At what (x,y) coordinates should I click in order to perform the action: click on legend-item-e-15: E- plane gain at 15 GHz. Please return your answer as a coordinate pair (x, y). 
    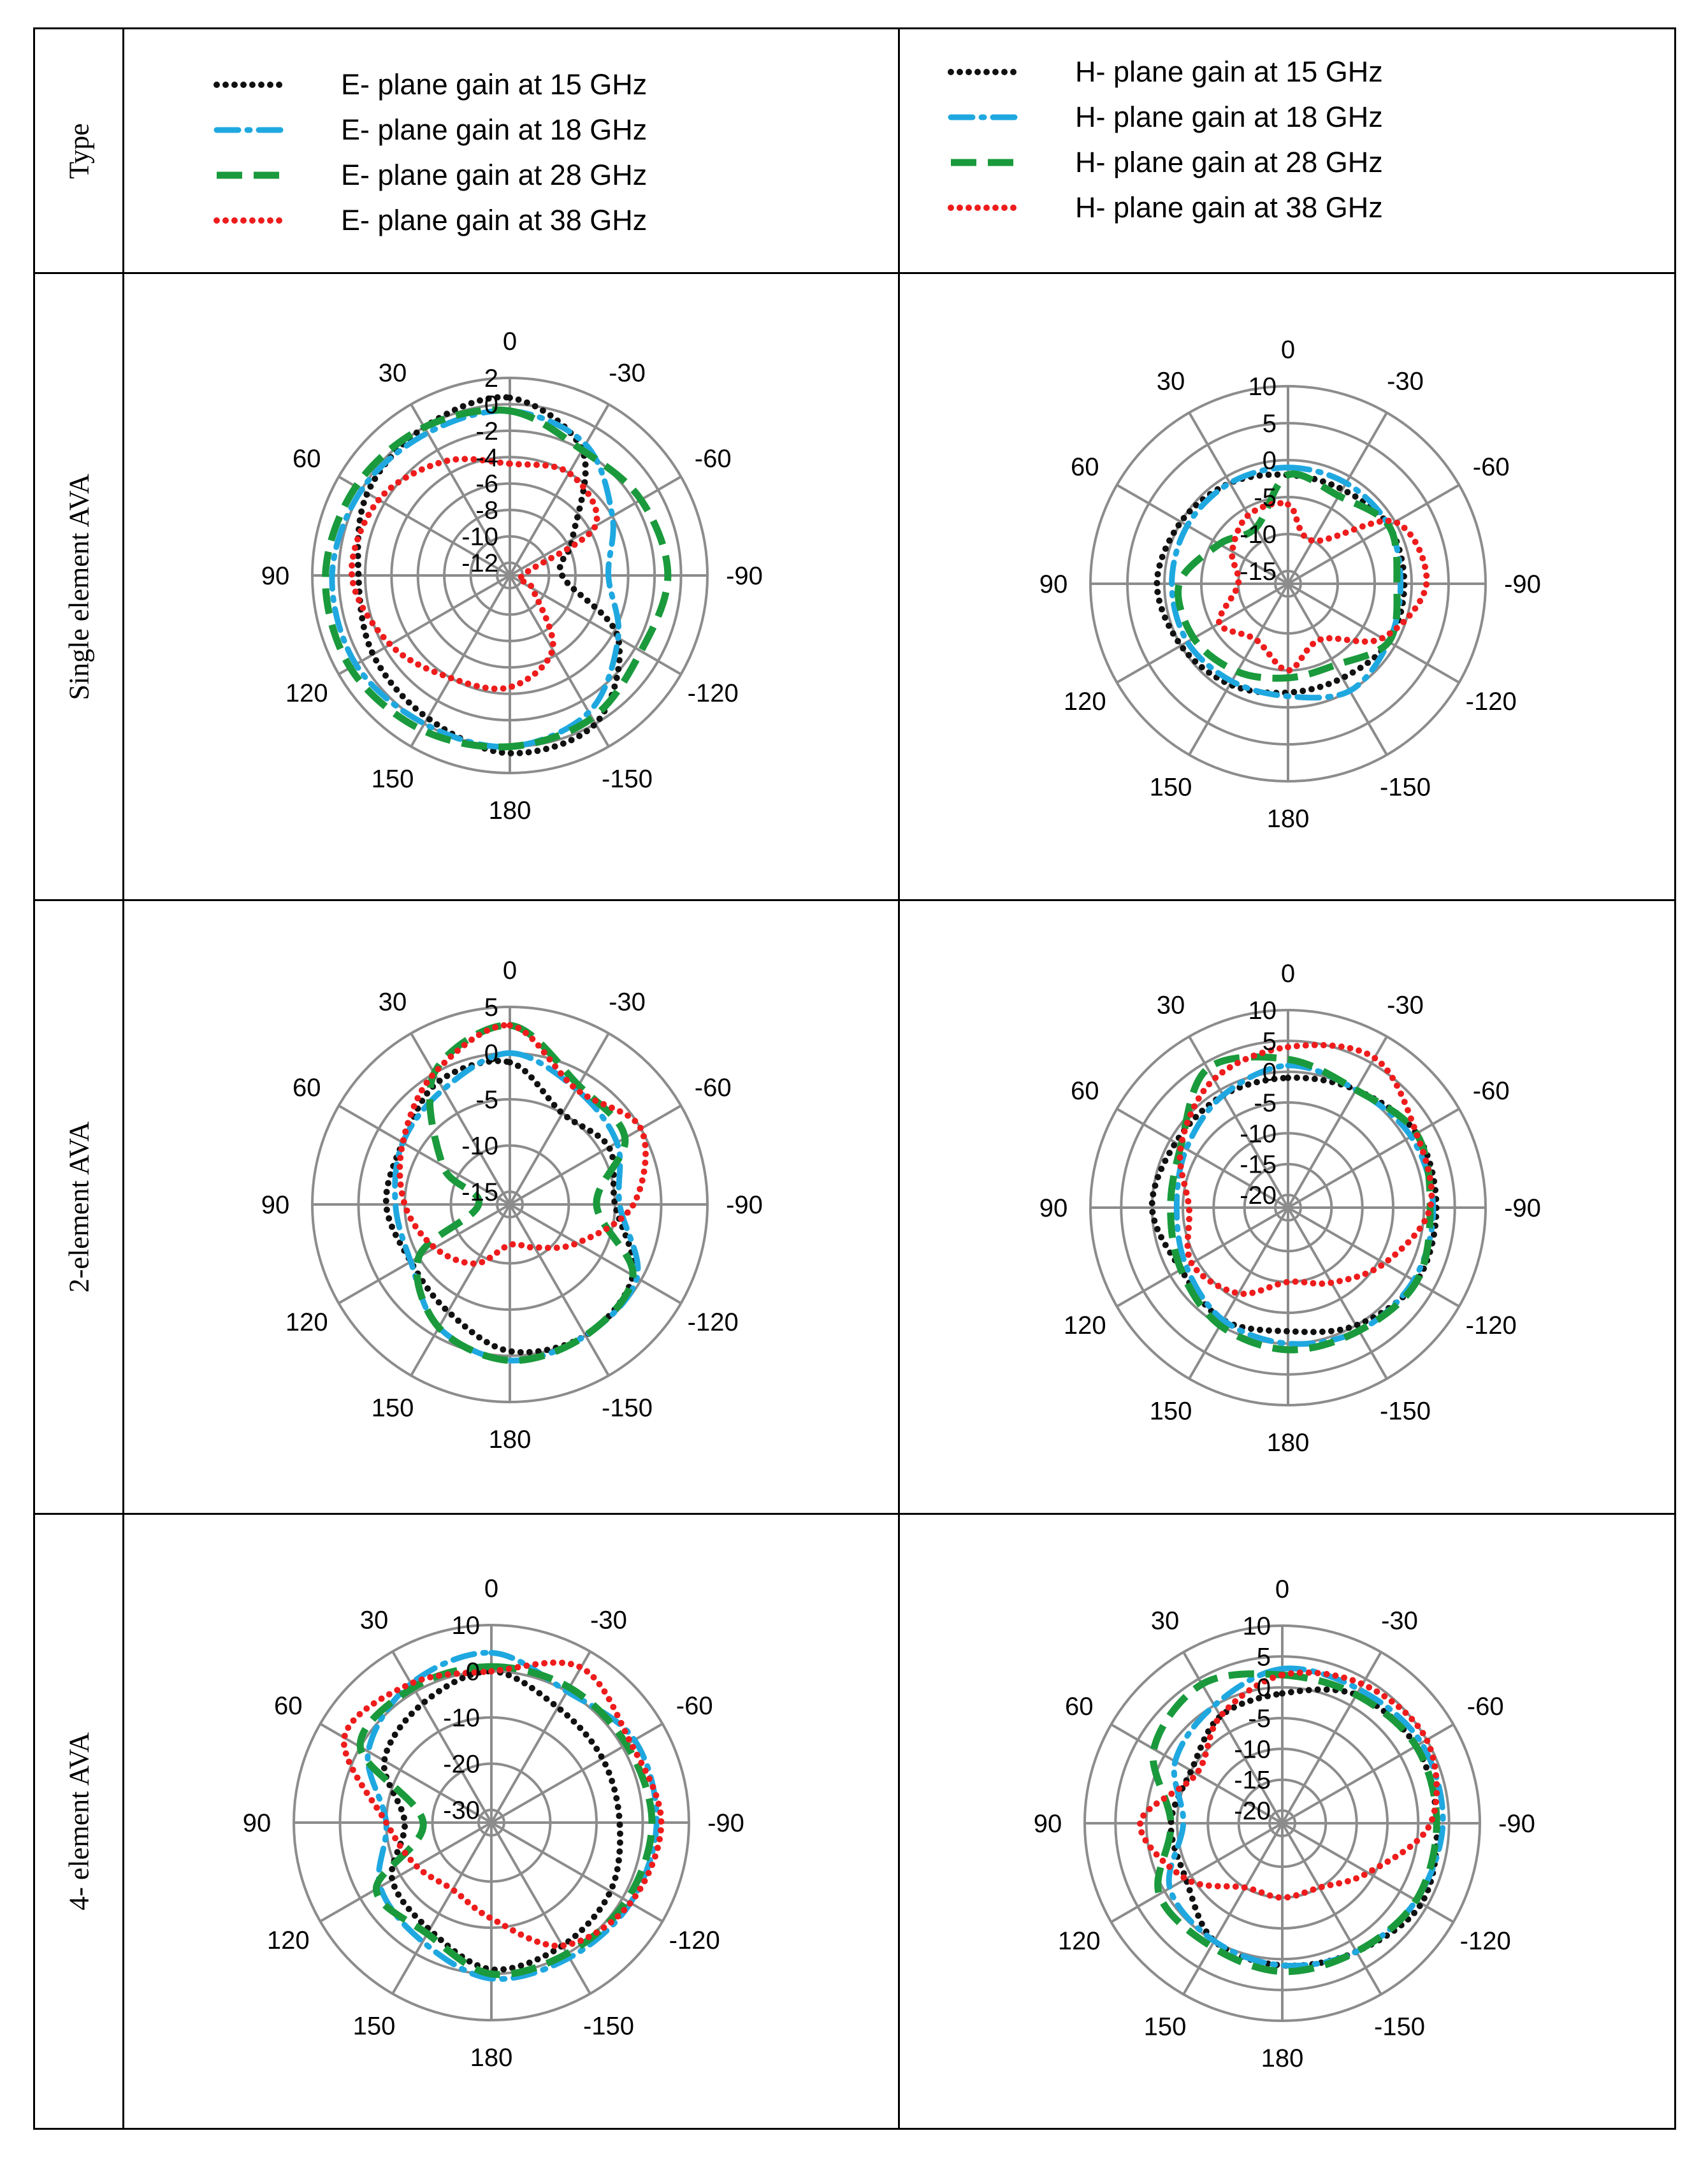
    Looking at the image, I should click on (430, 84).